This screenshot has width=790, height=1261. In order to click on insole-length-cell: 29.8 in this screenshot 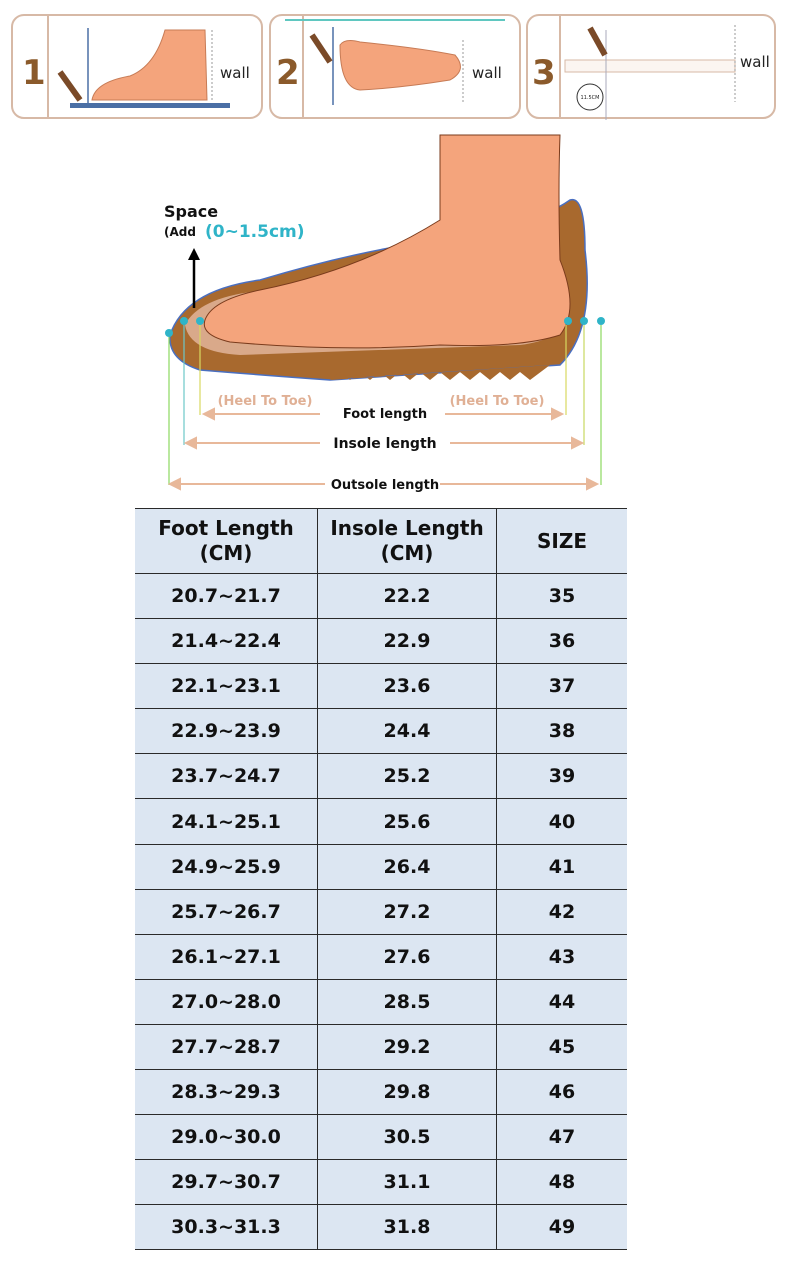, I will do `click(407, 1092)`.